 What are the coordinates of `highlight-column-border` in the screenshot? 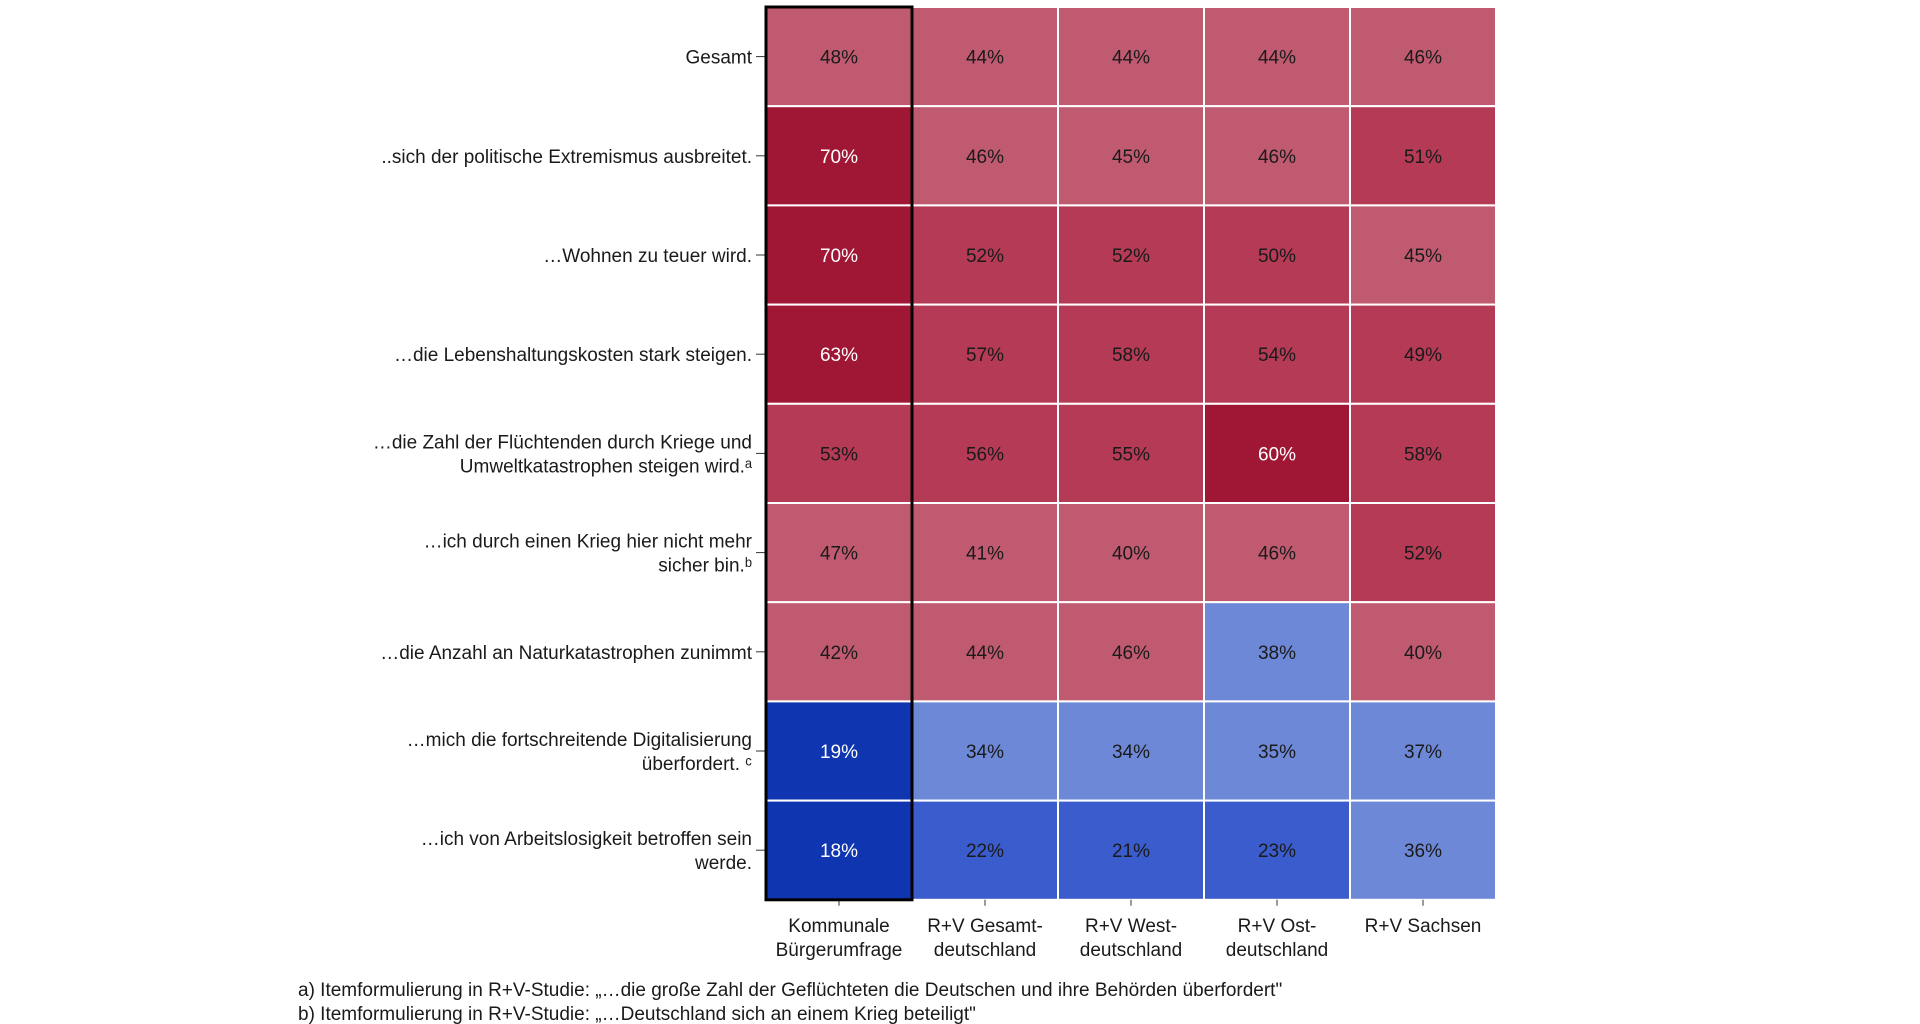 It's located at (839, 453).